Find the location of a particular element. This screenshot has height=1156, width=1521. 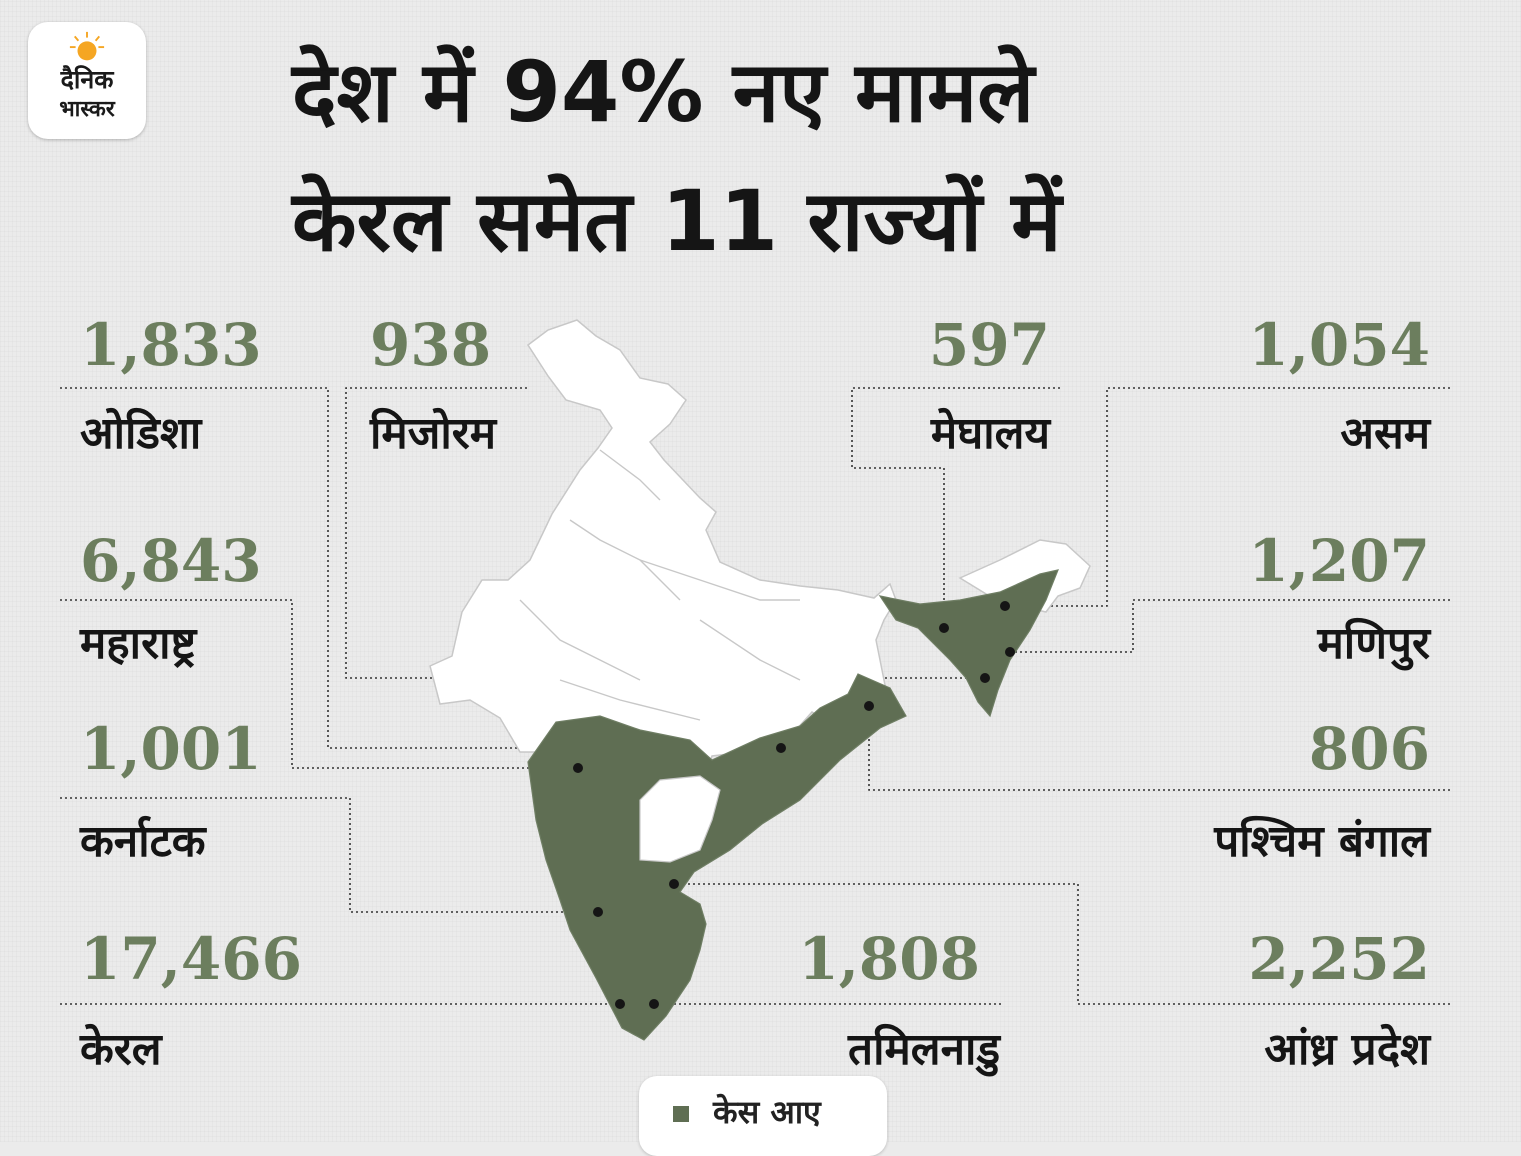

odisha-count: 1,833 is located at coordinates (171, 345).